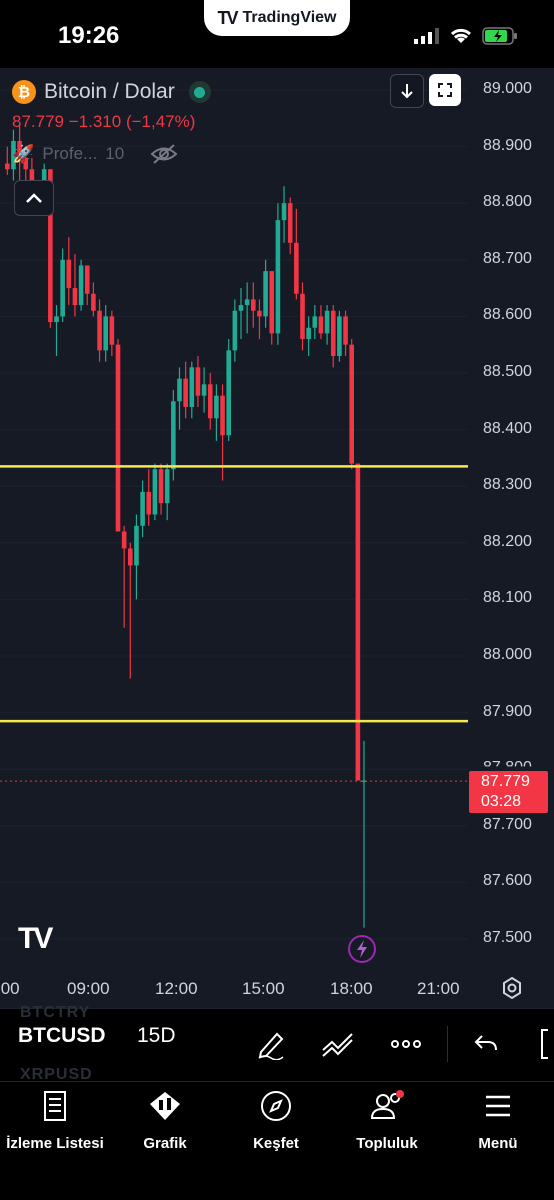 This screenshot has height=1200, width=554. Describe the element at coordinates (512, 988) in the screenshot. I see `chart-settings-icon` at that location.